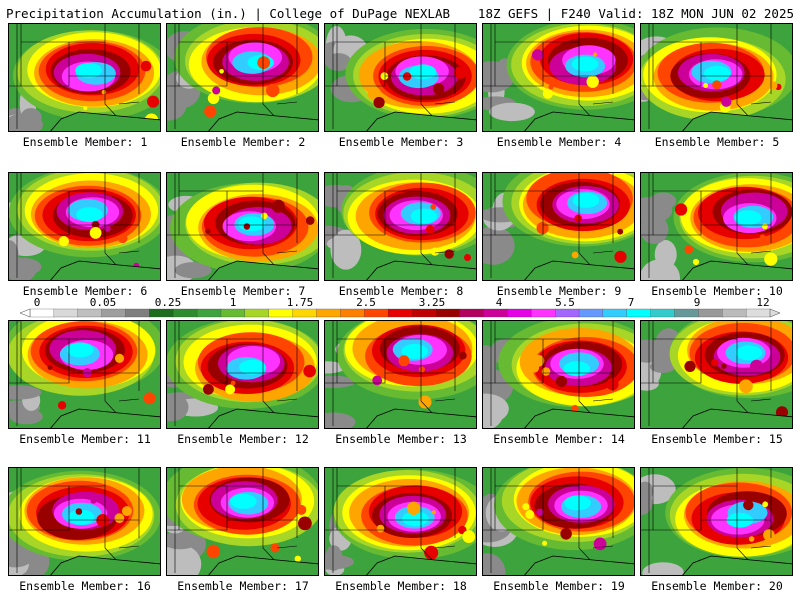  What do you see at coordinates (717, 291) in the screenshot?
I see `ensemble-member-label: Ensemble Member: 10` at bounding box center [717, 291].